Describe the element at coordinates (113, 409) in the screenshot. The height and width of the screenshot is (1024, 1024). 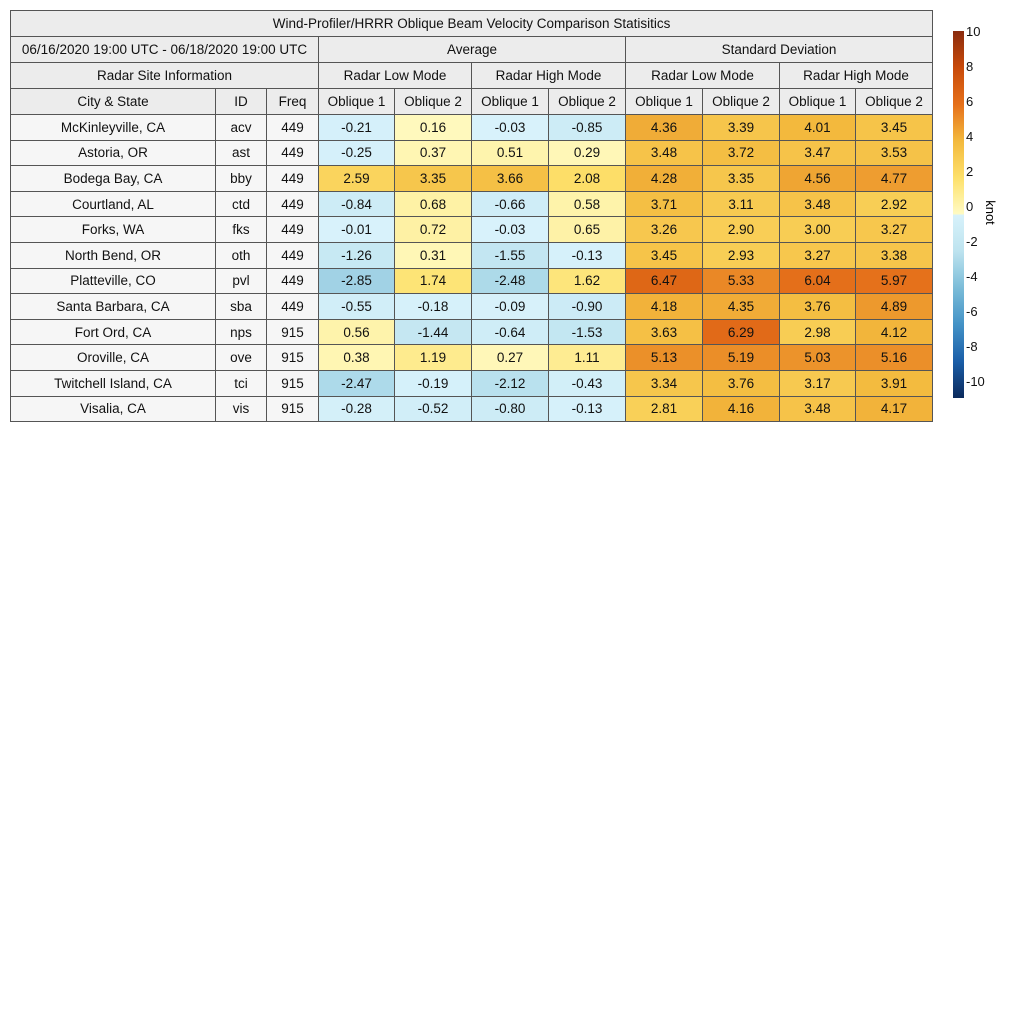
I see `site-city: Visalia, CA` at that location.